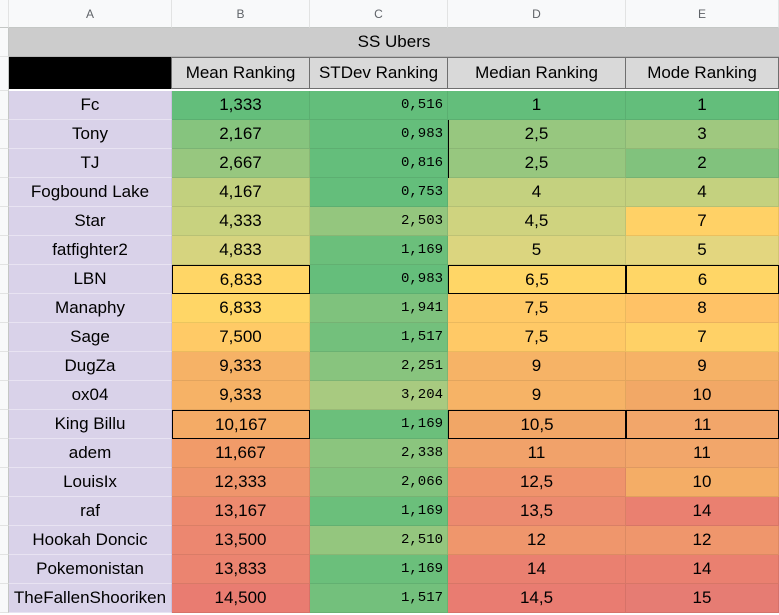 This screenshot has height=615, width=779. Describe the element at coordinates (4, 14) in the screenshot. I see `corner-select-all` at that location.